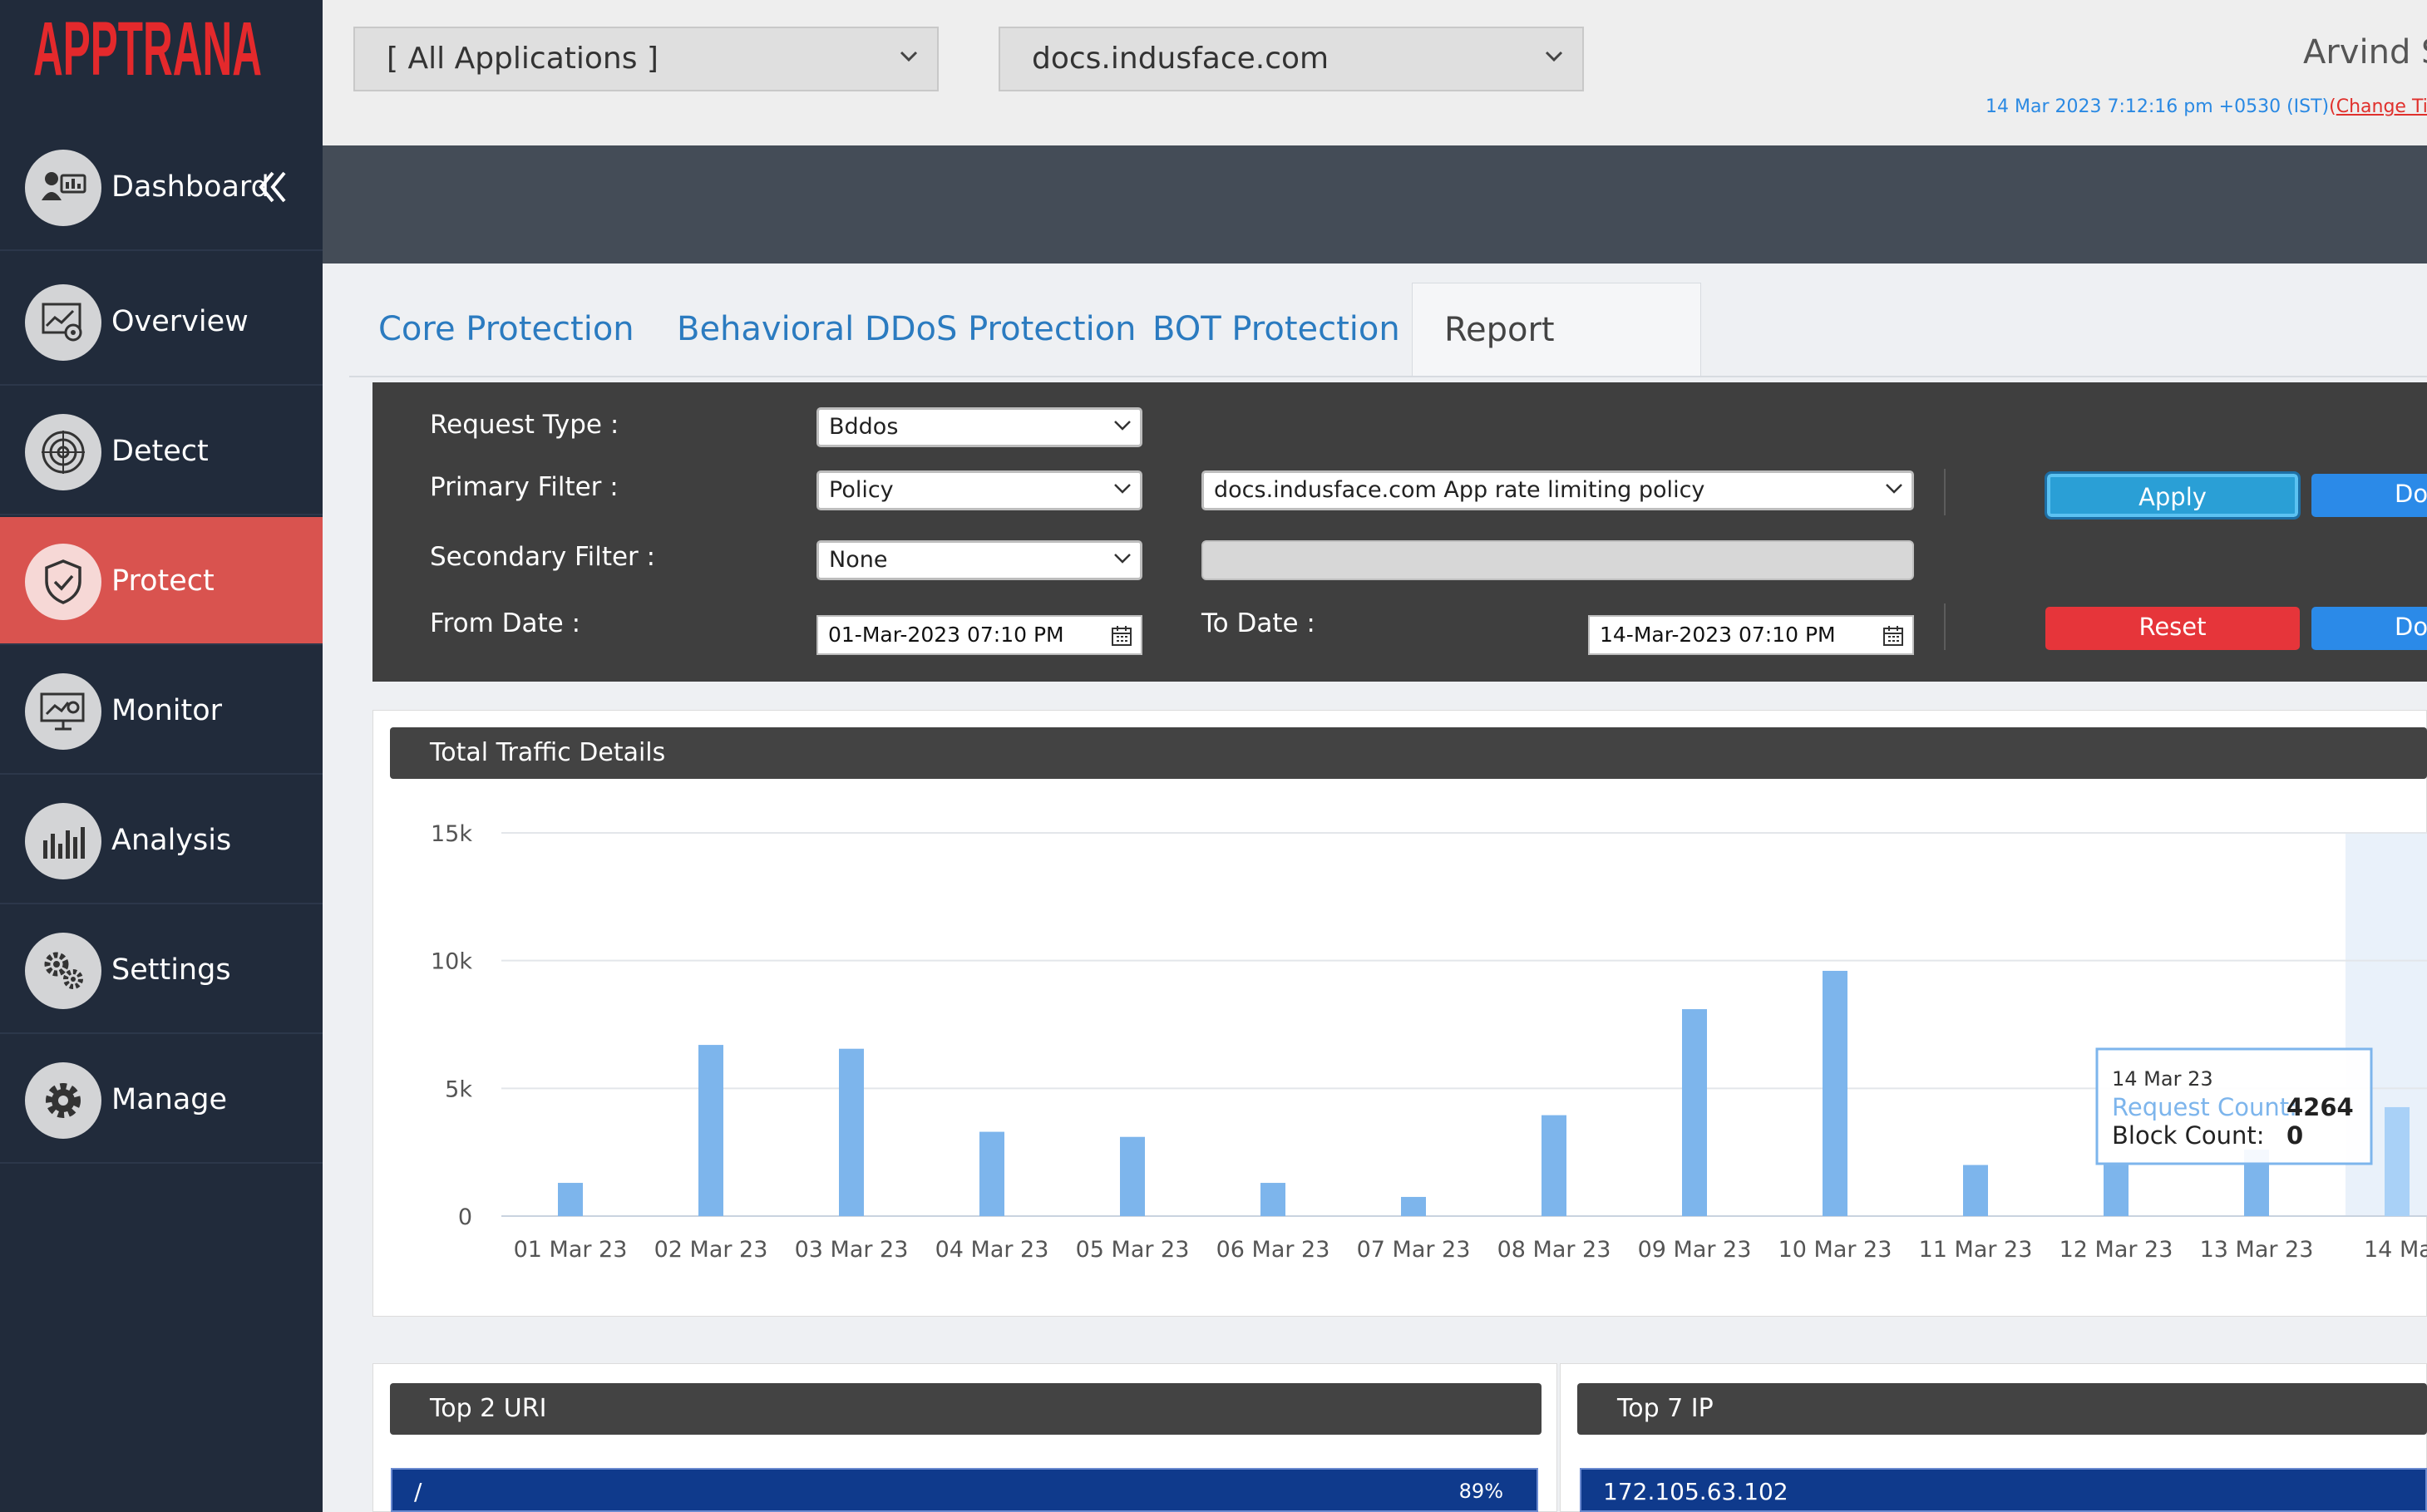 The height and width of the screenshot is (1512, 2427). I want to click on x-tick-label: 01 Mar 23, so click(571, 1250).